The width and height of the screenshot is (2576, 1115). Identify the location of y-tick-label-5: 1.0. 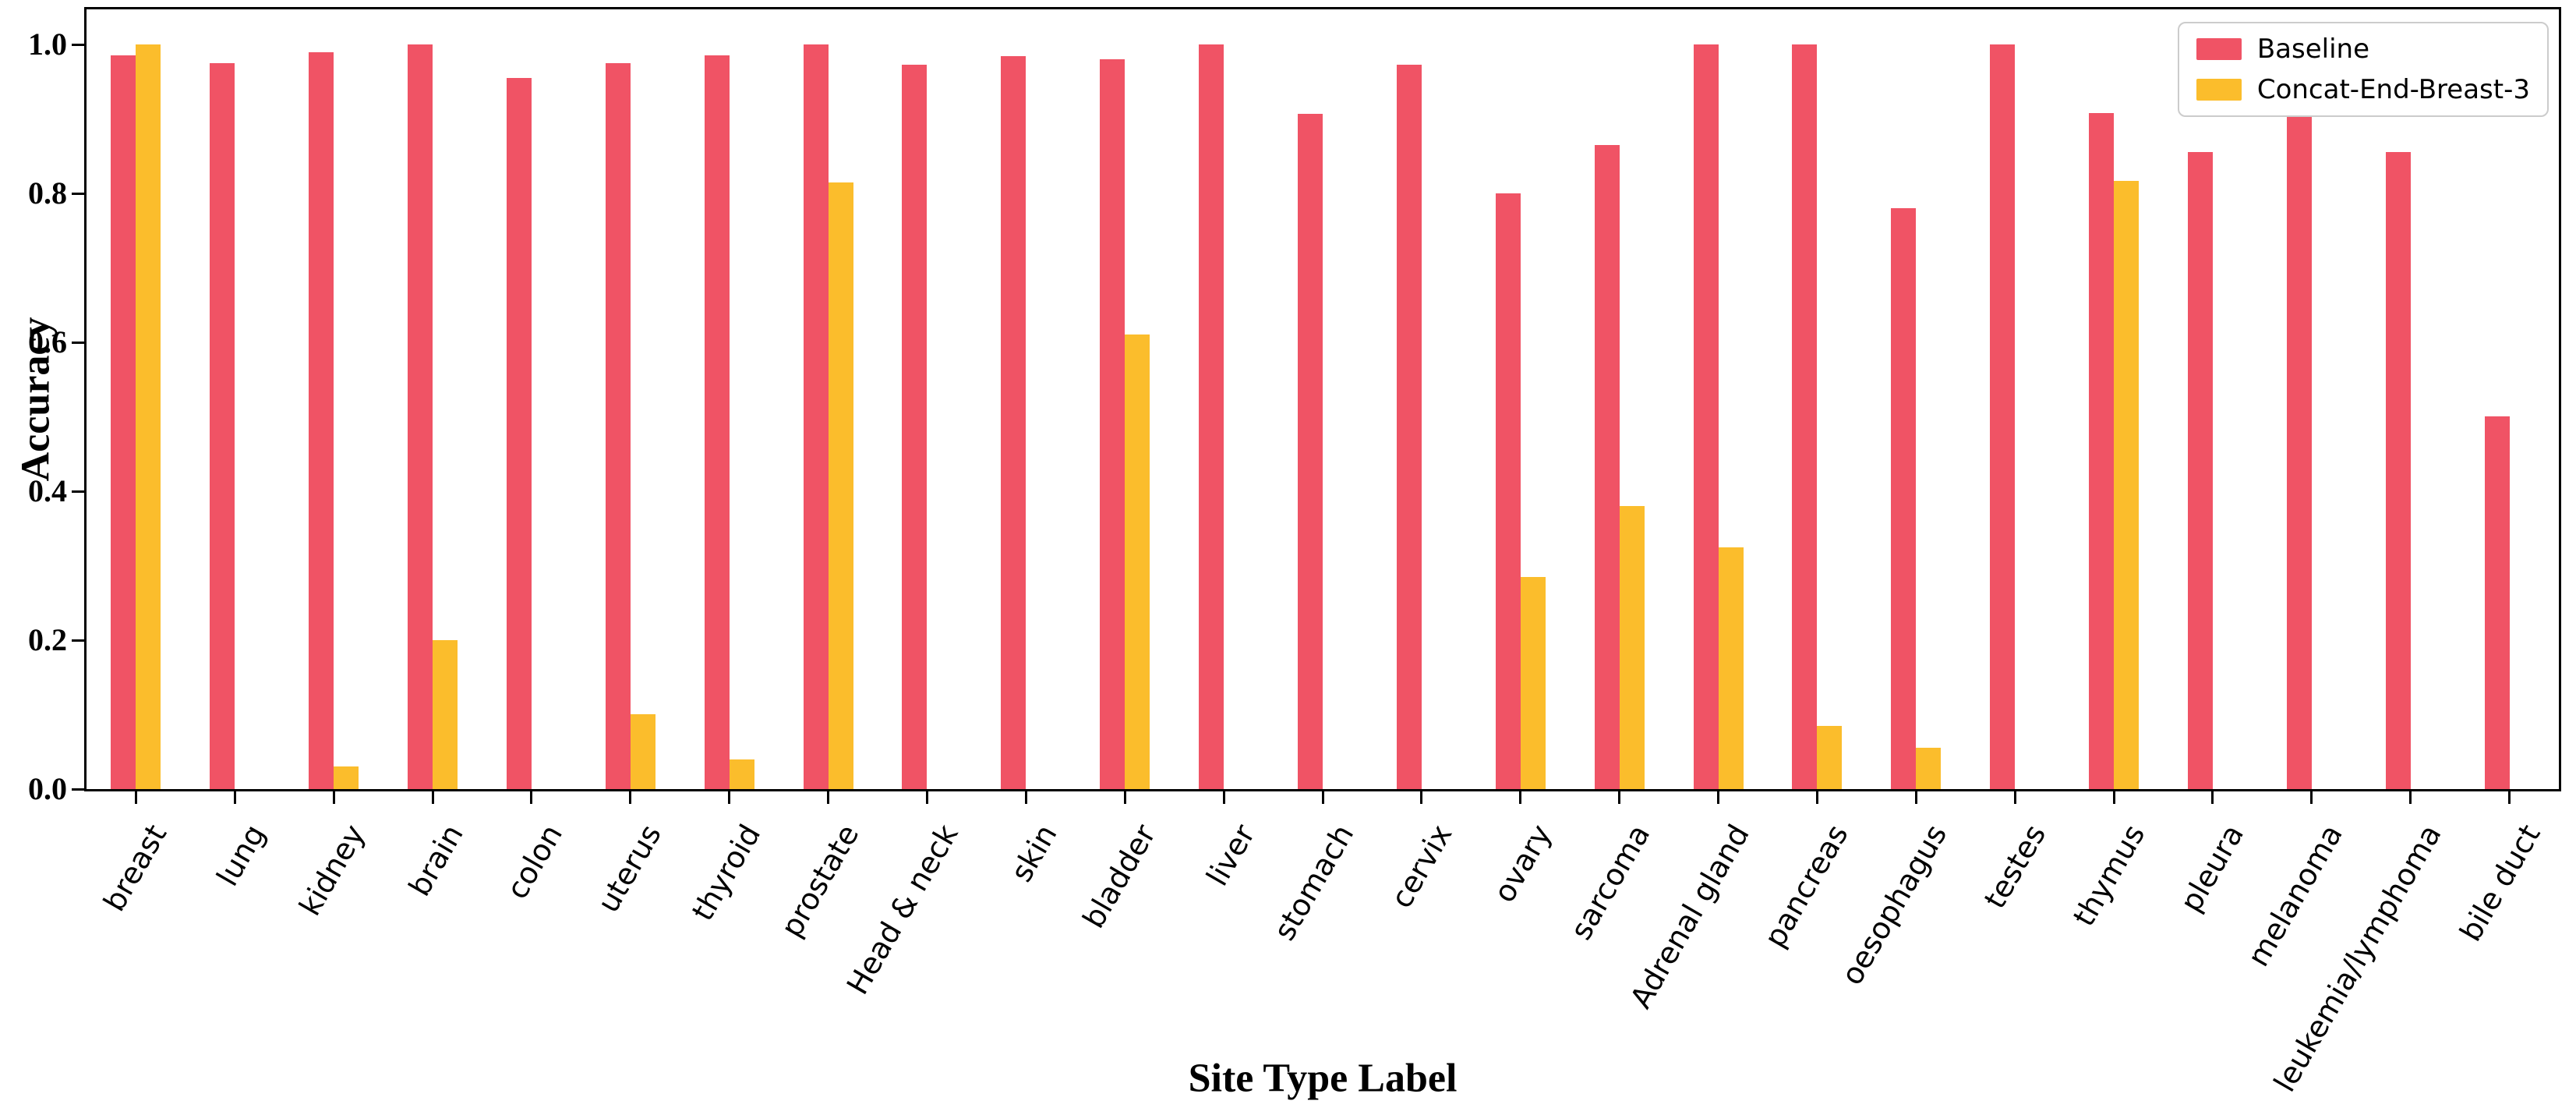
(47, 44).